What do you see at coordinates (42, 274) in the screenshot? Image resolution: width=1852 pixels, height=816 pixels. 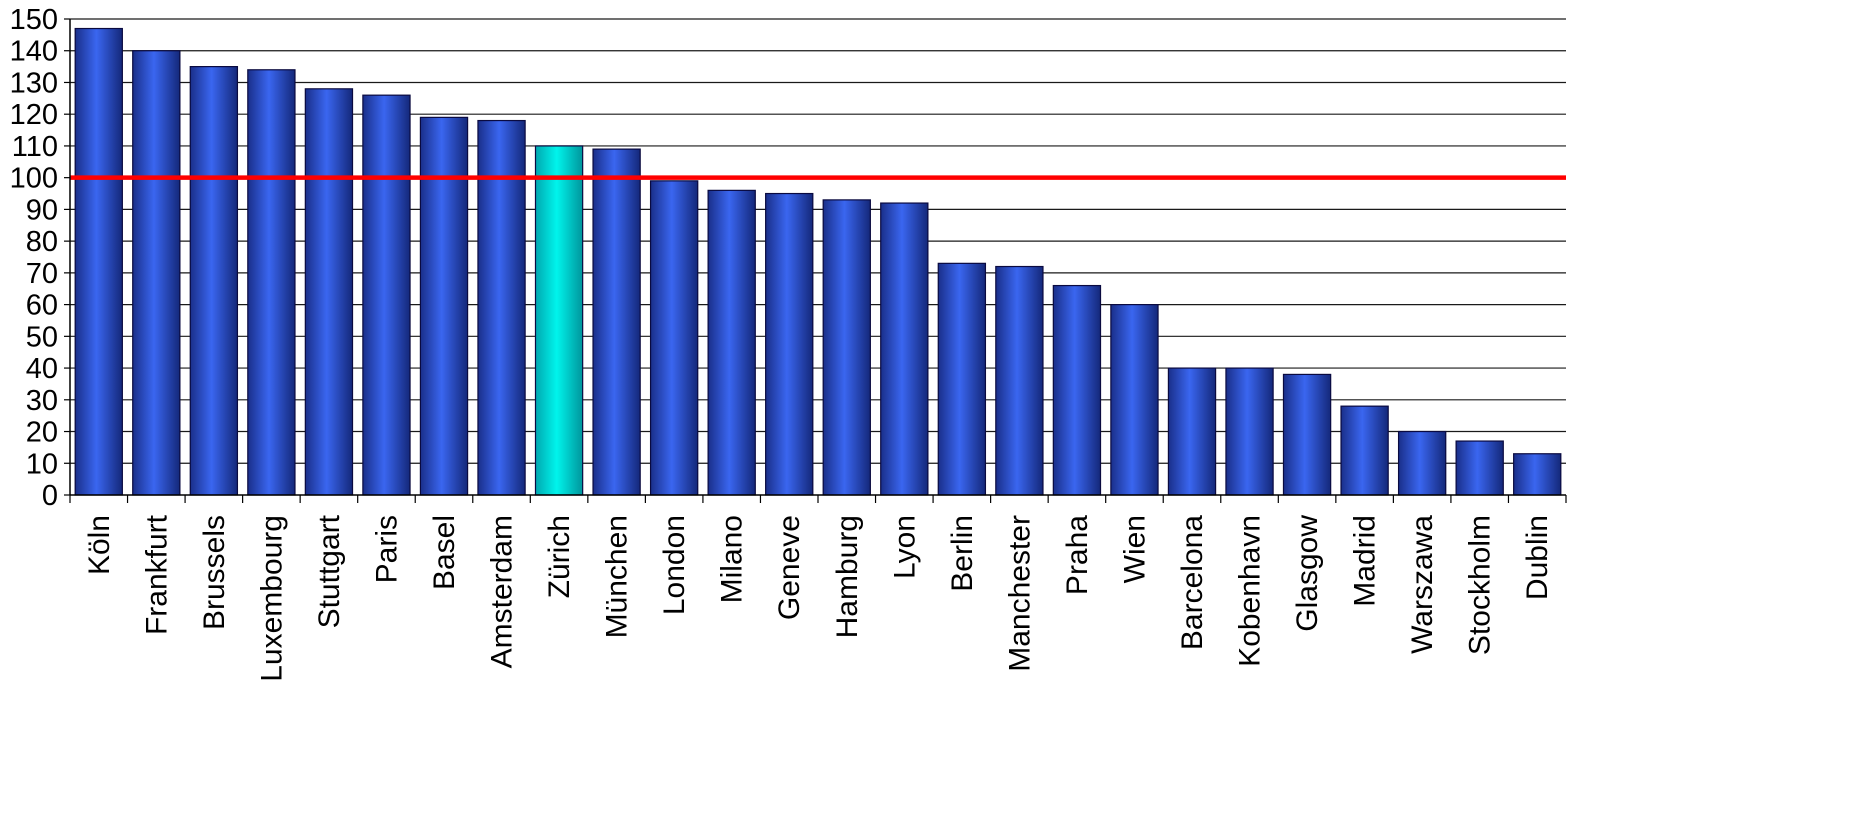 I see `y-tick-label: 70` at bounding box center [42, 274].